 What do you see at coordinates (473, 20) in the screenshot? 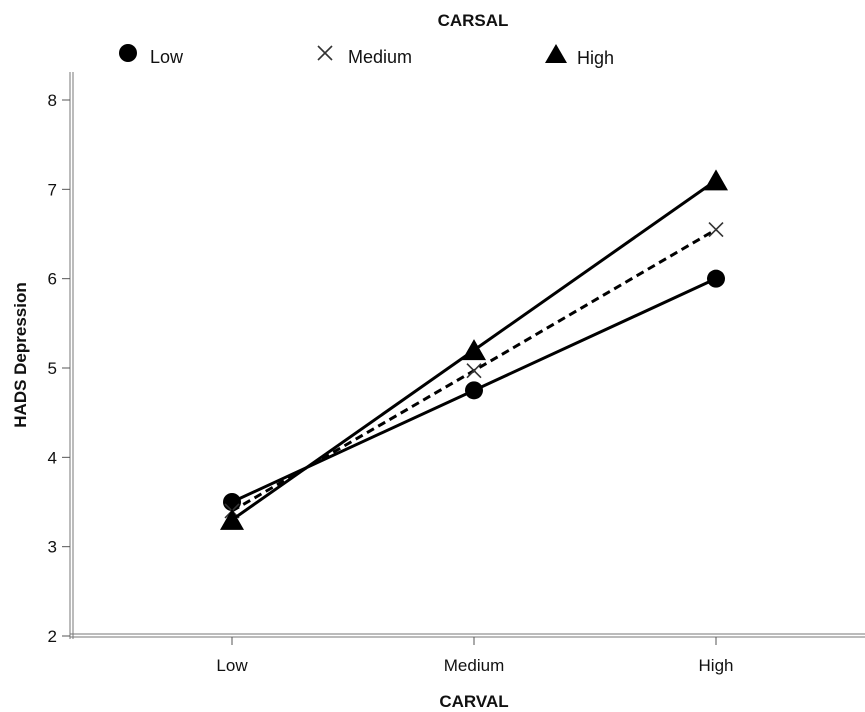
I see `legend-title: CARSAL` at bounding box center [473, 20].